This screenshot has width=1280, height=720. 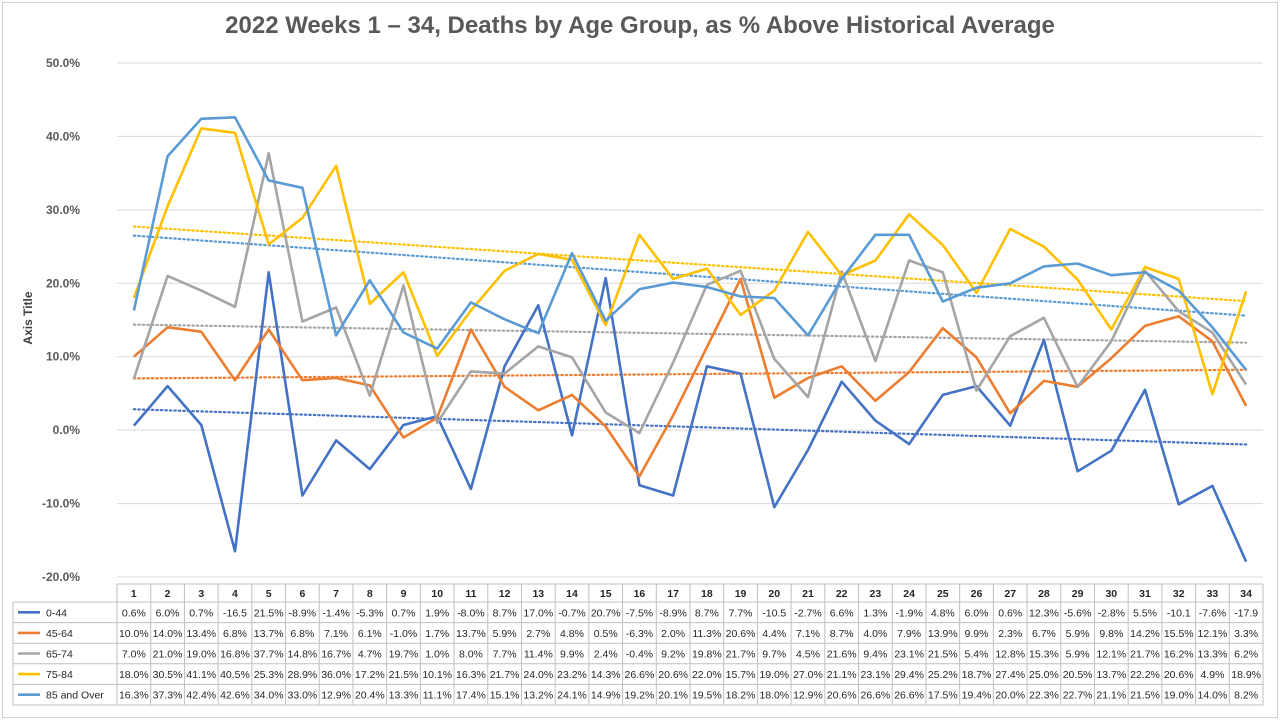 What do you see at coordinates (437, 594) in the screenshot?
I see `table-header-cell: 10` at bounding box center [437, 594].